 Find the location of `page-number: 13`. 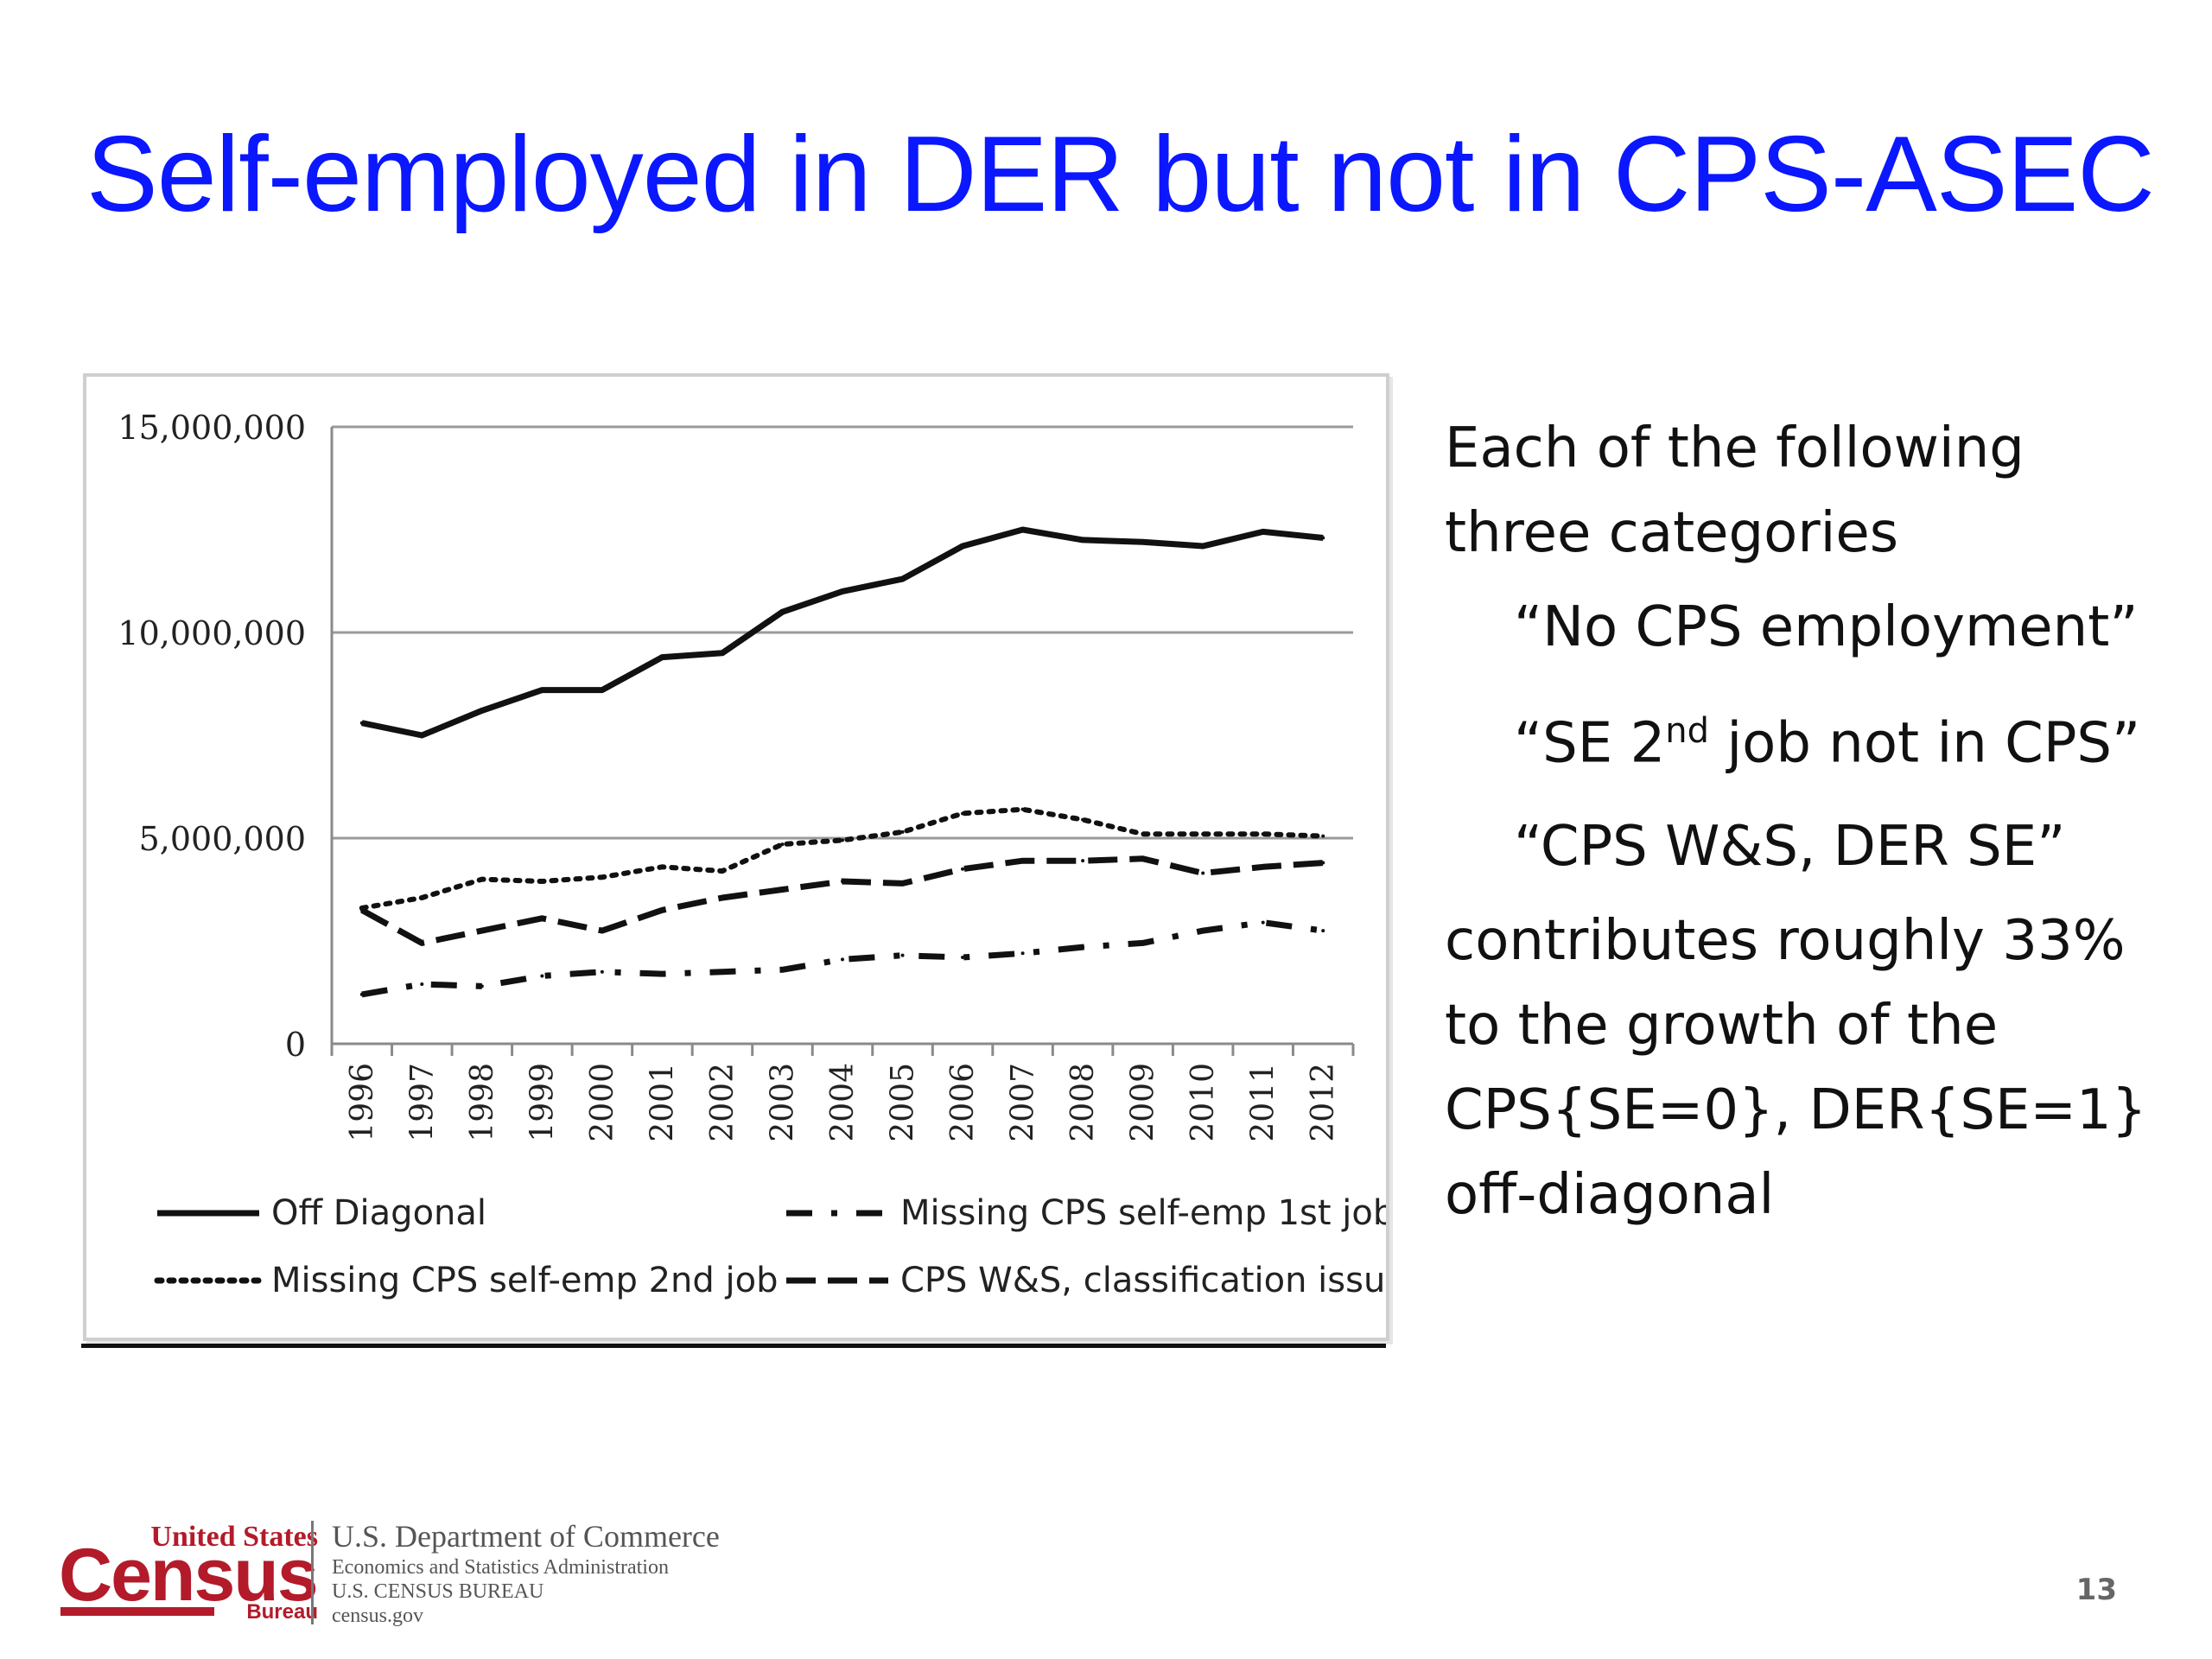

page-number: 13 is located at coordinates (2096, 1590).